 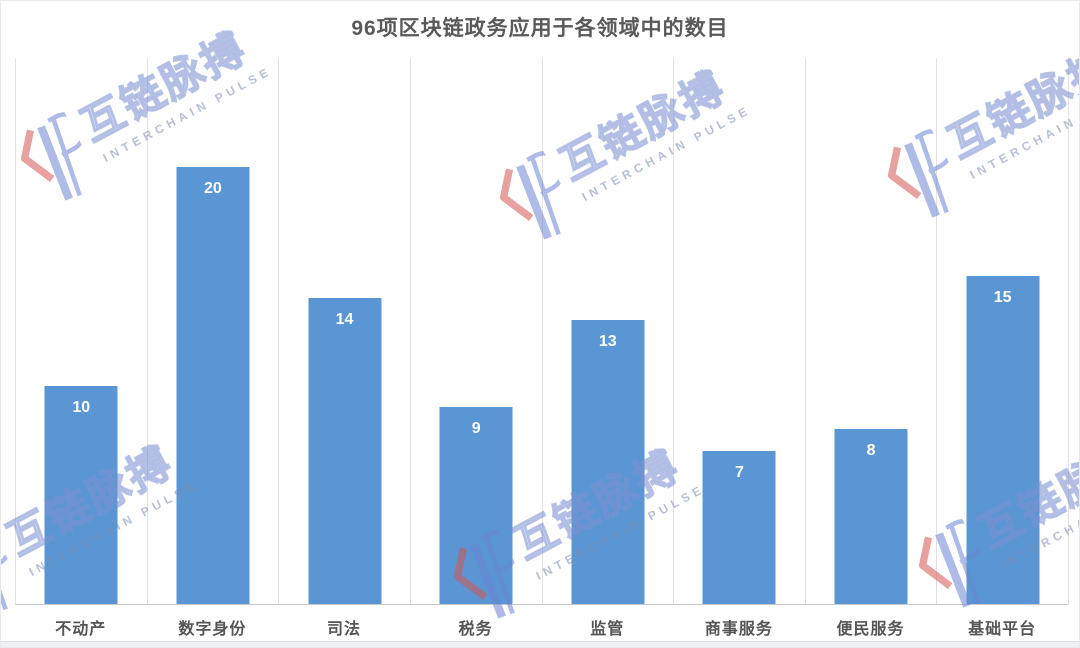 I want to click on bar-value-label: 8, so click(x=871, y=451).